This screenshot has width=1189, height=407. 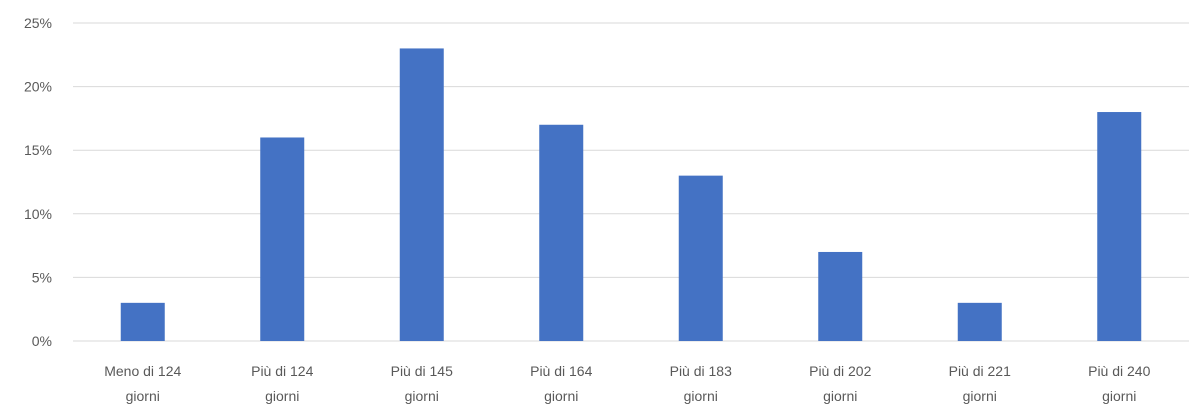 What do you see at coordinates (422, 371) in the screenshot?
I see `x-tick-label: Più di 145` at bounding box center [422, 371].